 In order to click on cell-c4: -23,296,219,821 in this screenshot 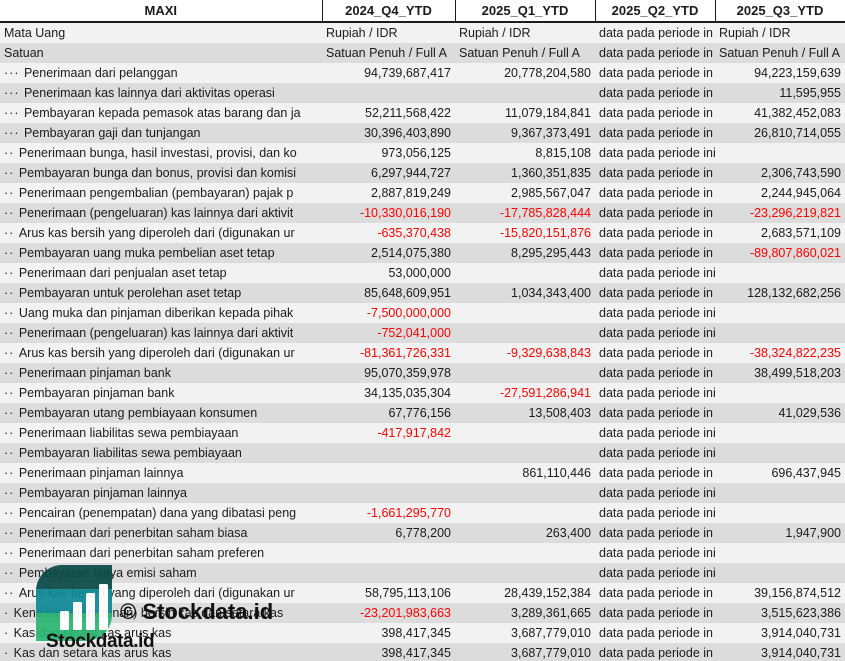, I will do `click(780, 213)`.